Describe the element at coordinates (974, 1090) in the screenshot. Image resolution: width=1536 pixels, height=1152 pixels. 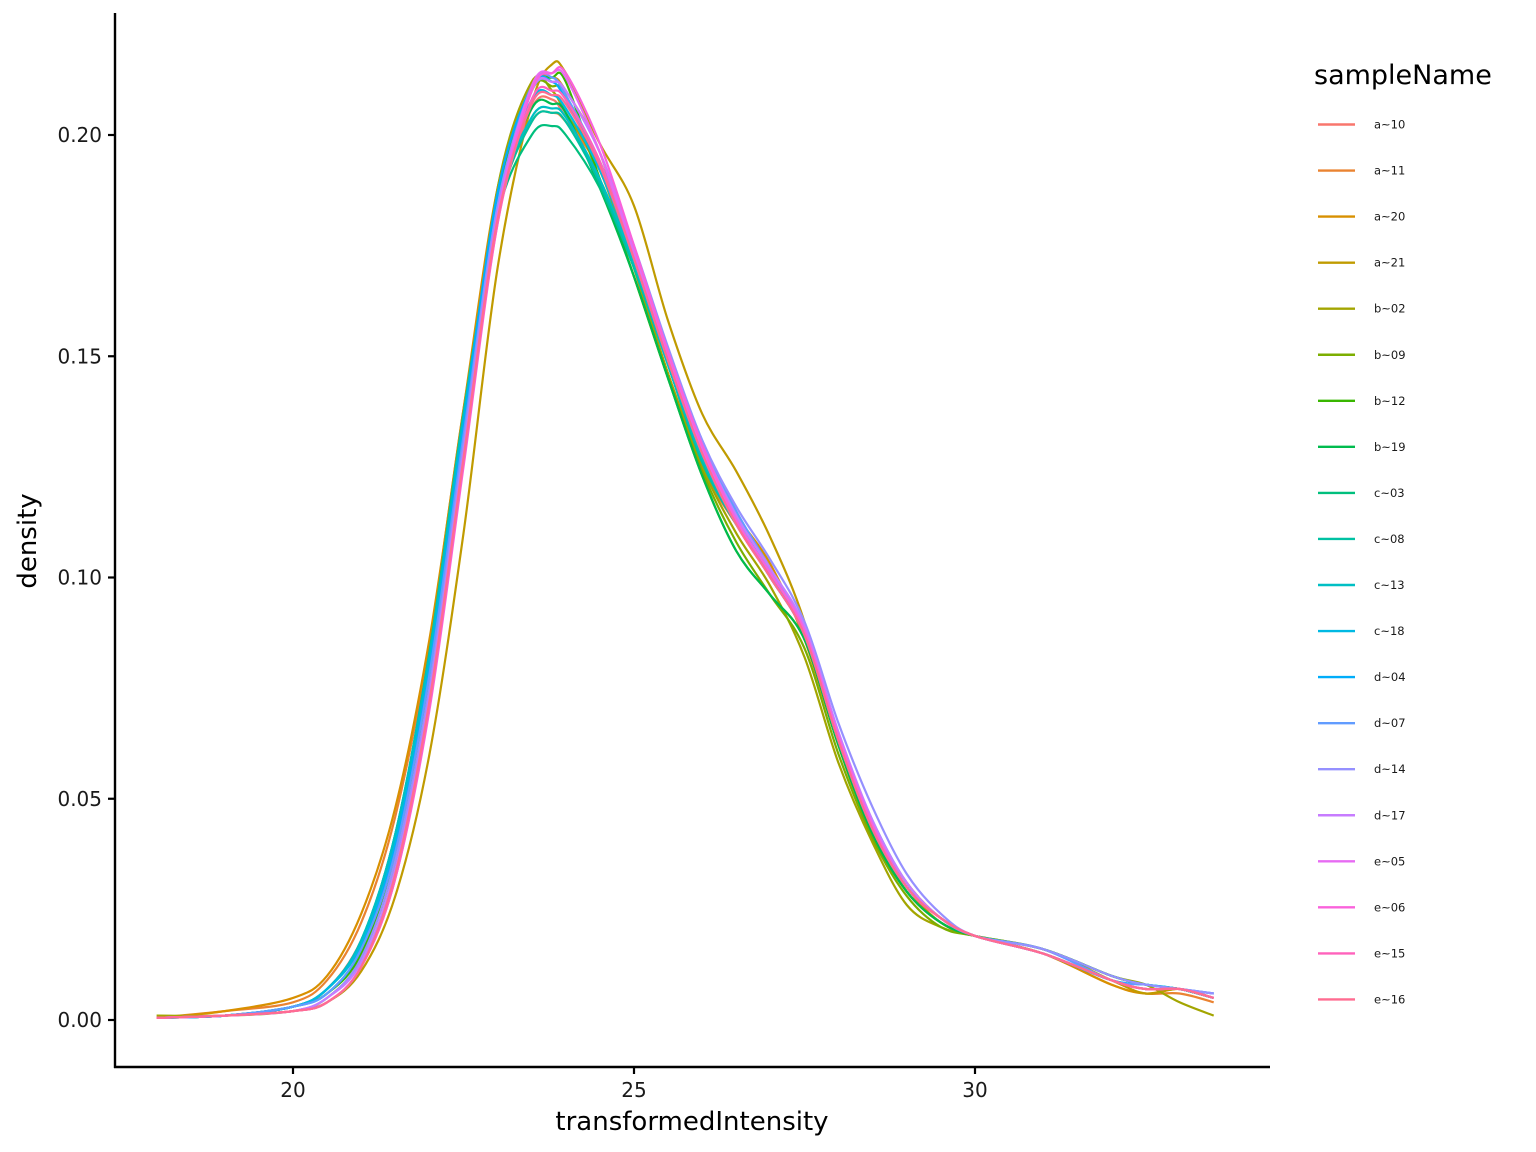
I see `x-tick-label: 30` at that location.